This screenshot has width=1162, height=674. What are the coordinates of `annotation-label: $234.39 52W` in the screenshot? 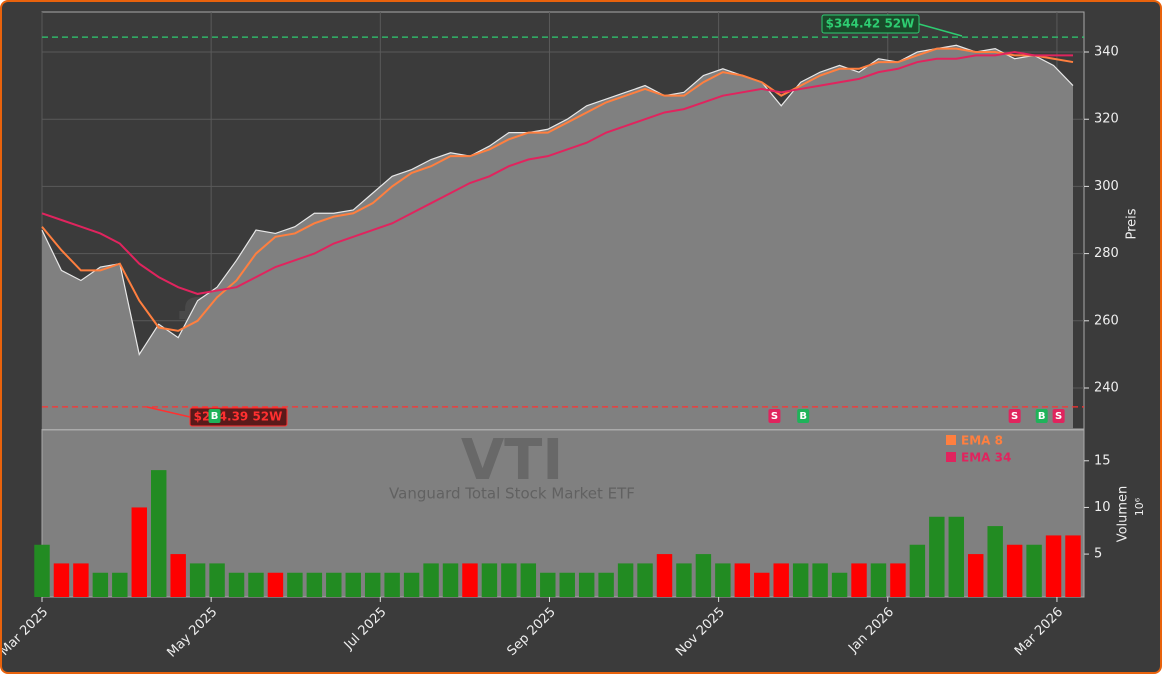 It's located at (238, 417).